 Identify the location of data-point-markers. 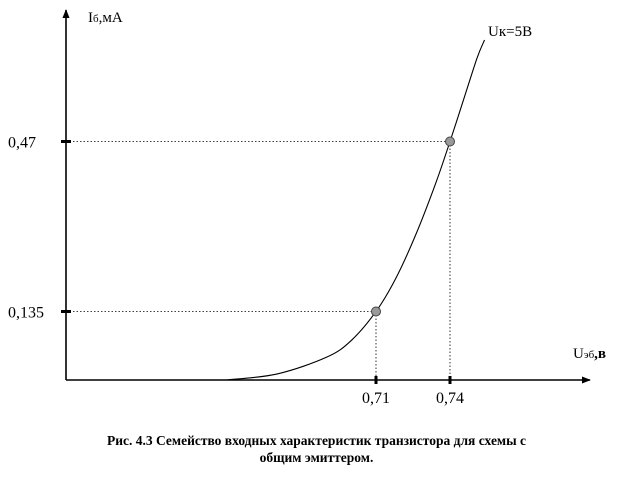
(413, 226).